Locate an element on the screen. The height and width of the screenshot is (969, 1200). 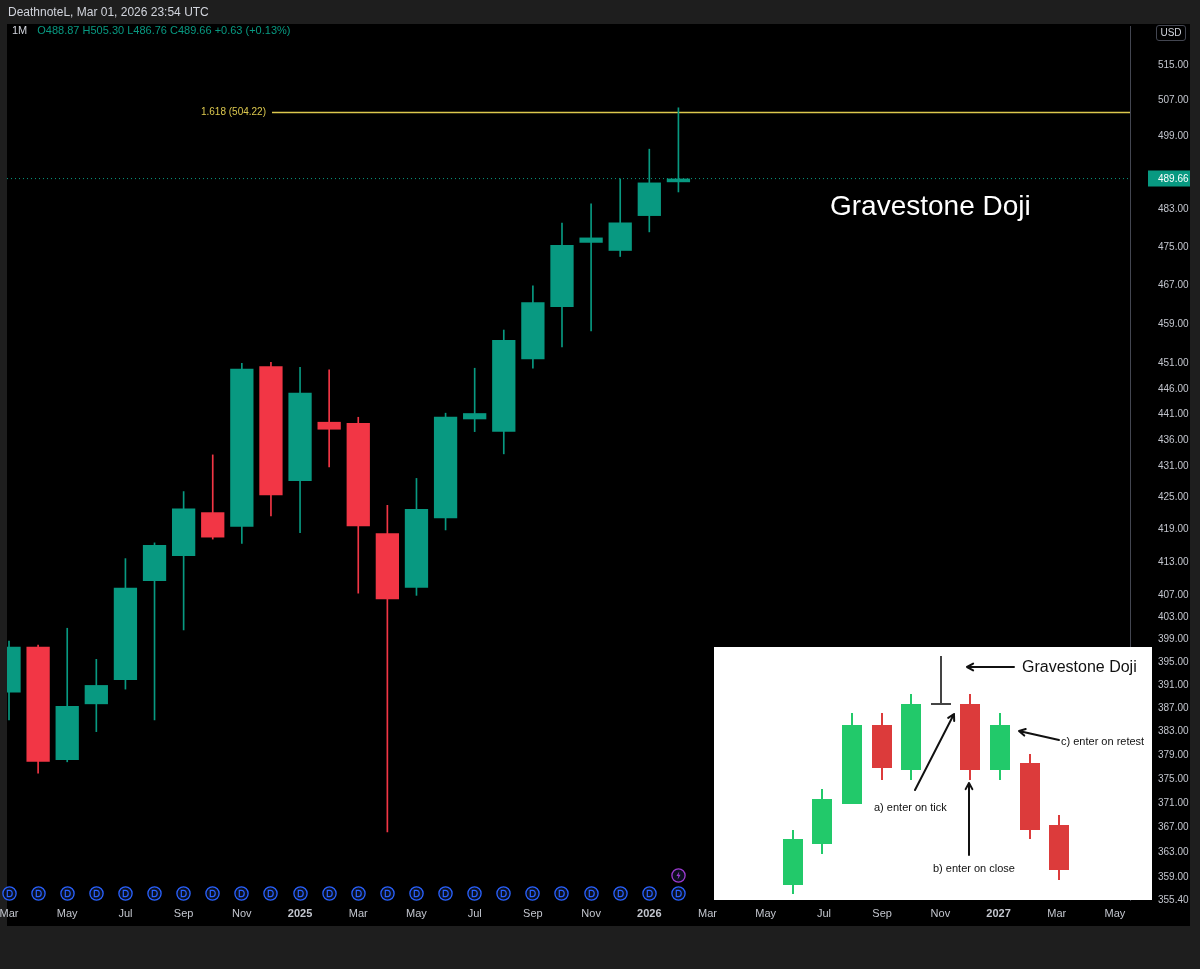
y-tick-label: 413.00 is located at coordinates (1174, 561).